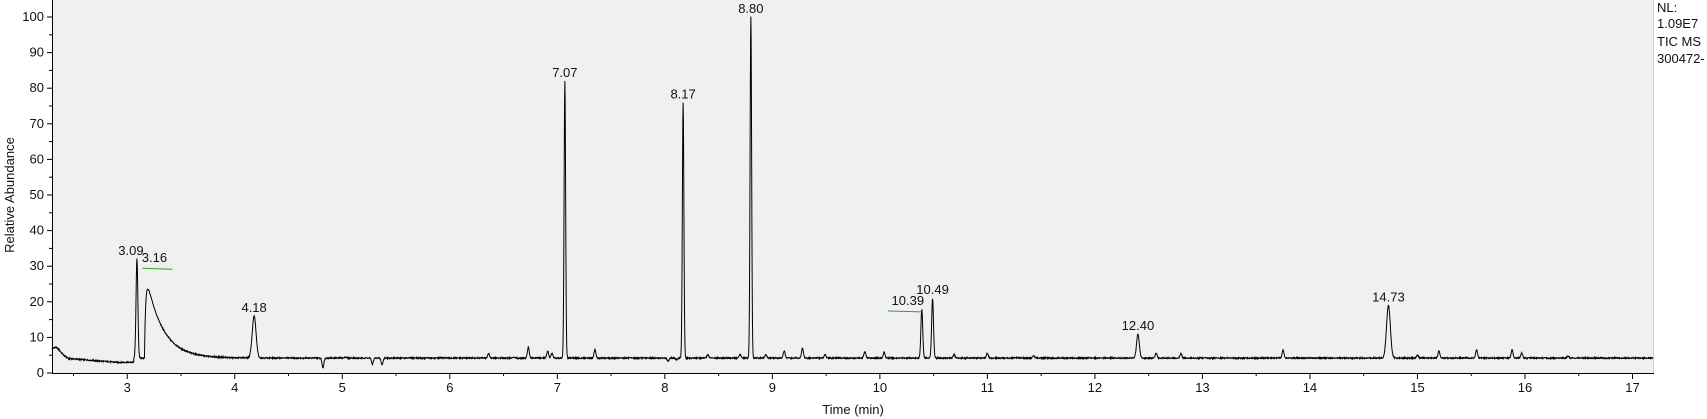  What do you see at coordinates (37, 230) in the screenshot?
I see `y-tick-label-40: 40` at bounding box center [37, 230].